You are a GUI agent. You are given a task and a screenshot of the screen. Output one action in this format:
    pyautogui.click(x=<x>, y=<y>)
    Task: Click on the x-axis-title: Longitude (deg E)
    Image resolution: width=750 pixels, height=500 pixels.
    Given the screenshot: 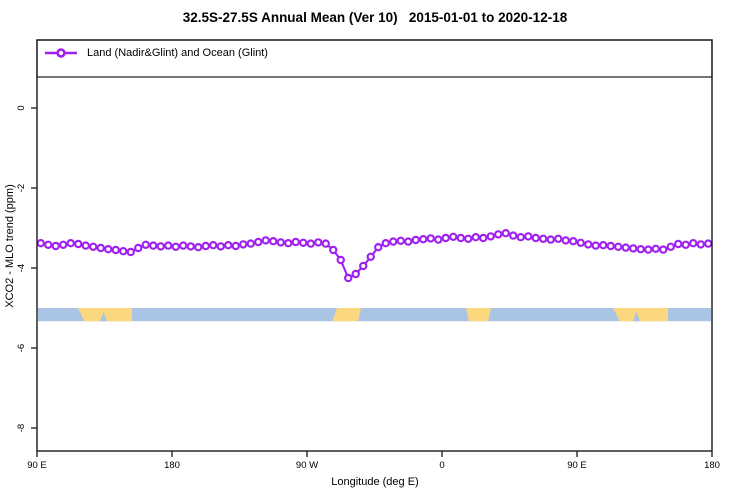 What is the action you would take?
    pyautogui.click(x=375, y=482)
    